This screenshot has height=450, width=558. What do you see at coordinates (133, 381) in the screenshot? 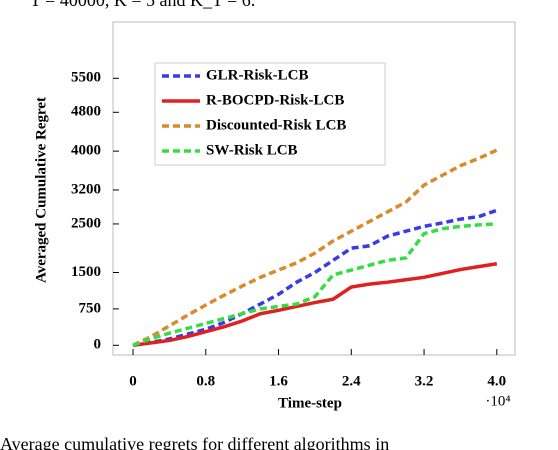
I see `x-tick-label: 0` at bounding box center [133, 381].